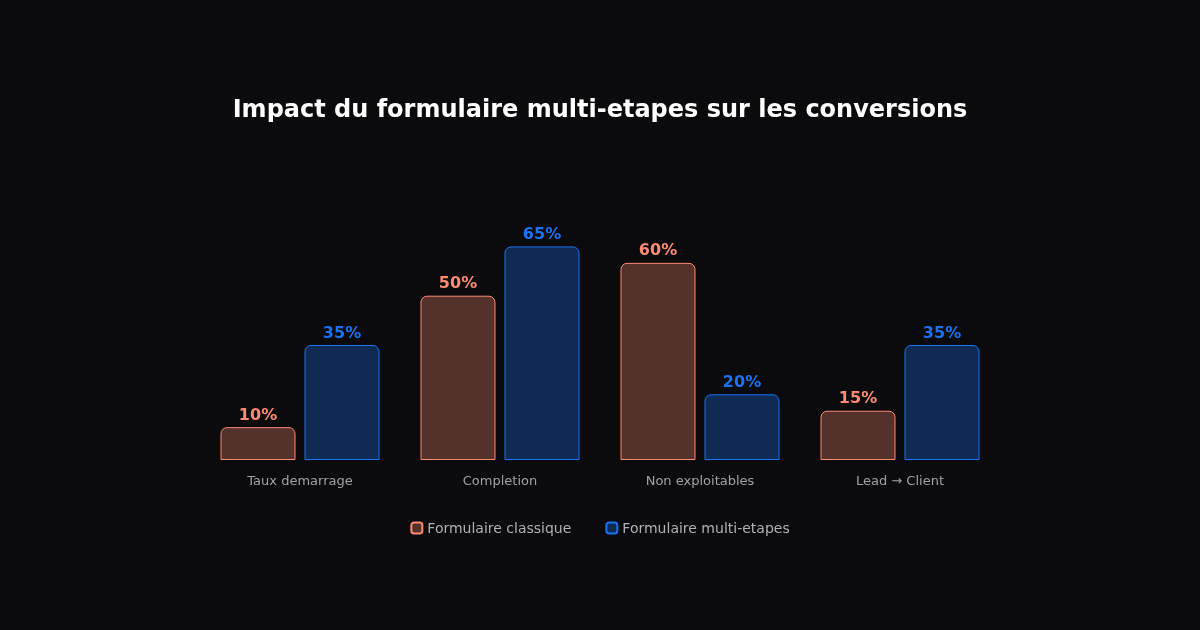 The height and width of the screenshot is (630, 1200). What do you see at coordinates (458, 283) in the screenshot?
I see `data-label: 50%` at bounding box center [458, 283].